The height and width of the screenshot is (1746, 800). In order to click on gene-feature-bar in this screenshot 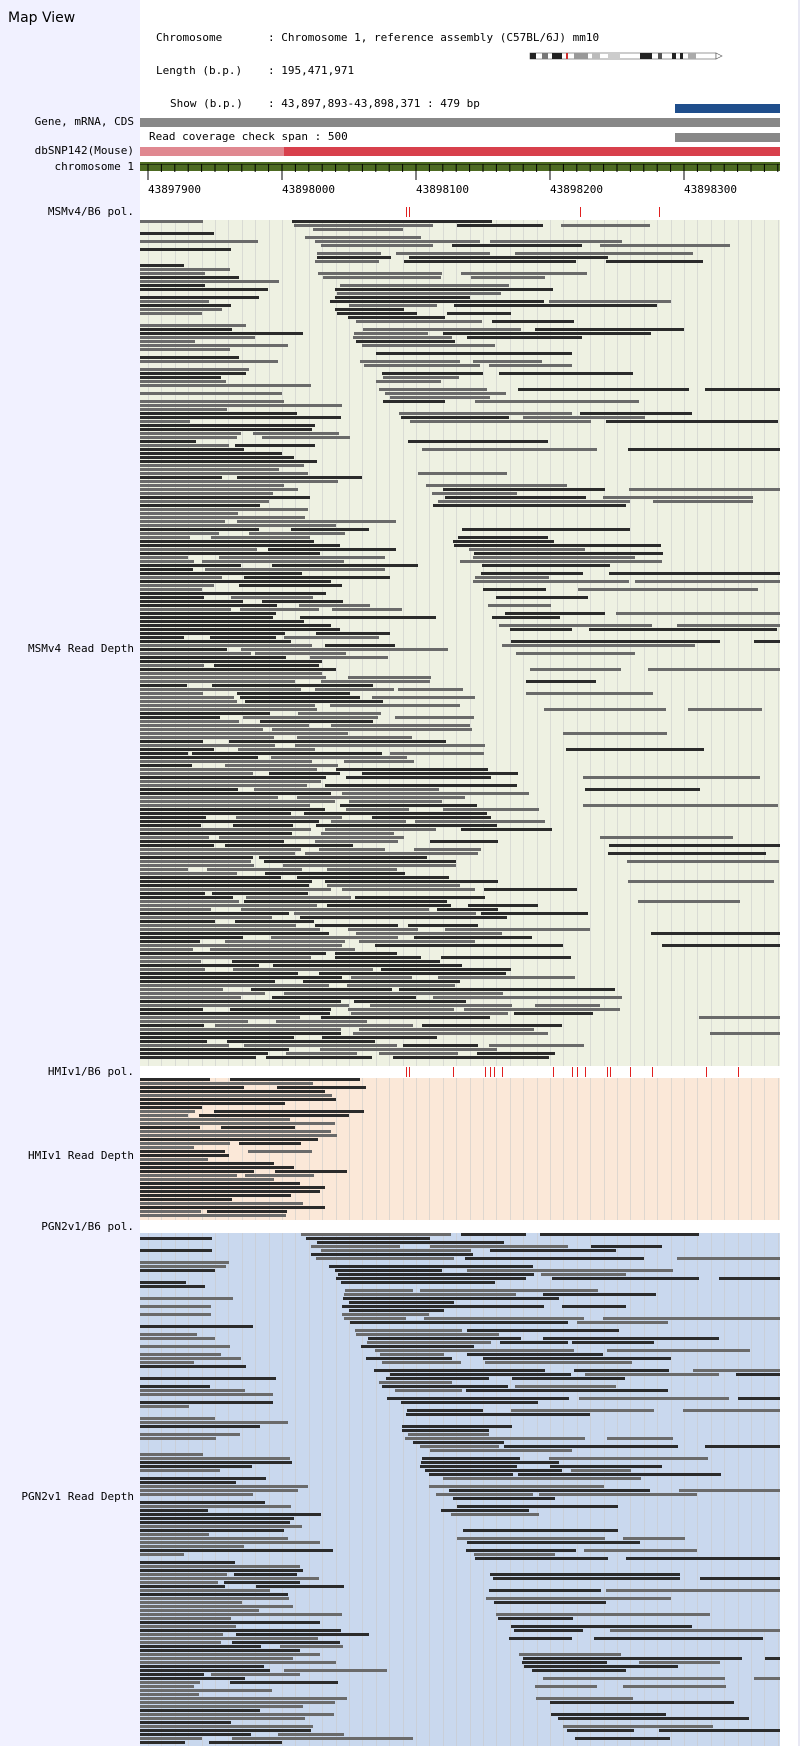, I will do `click(460, 122)`.